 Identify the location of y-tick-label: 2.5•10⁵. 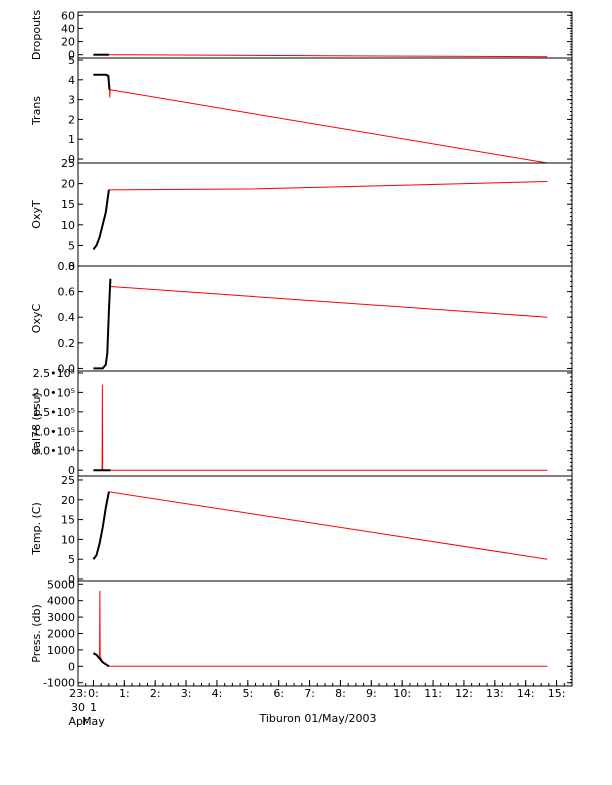
(54, 373).